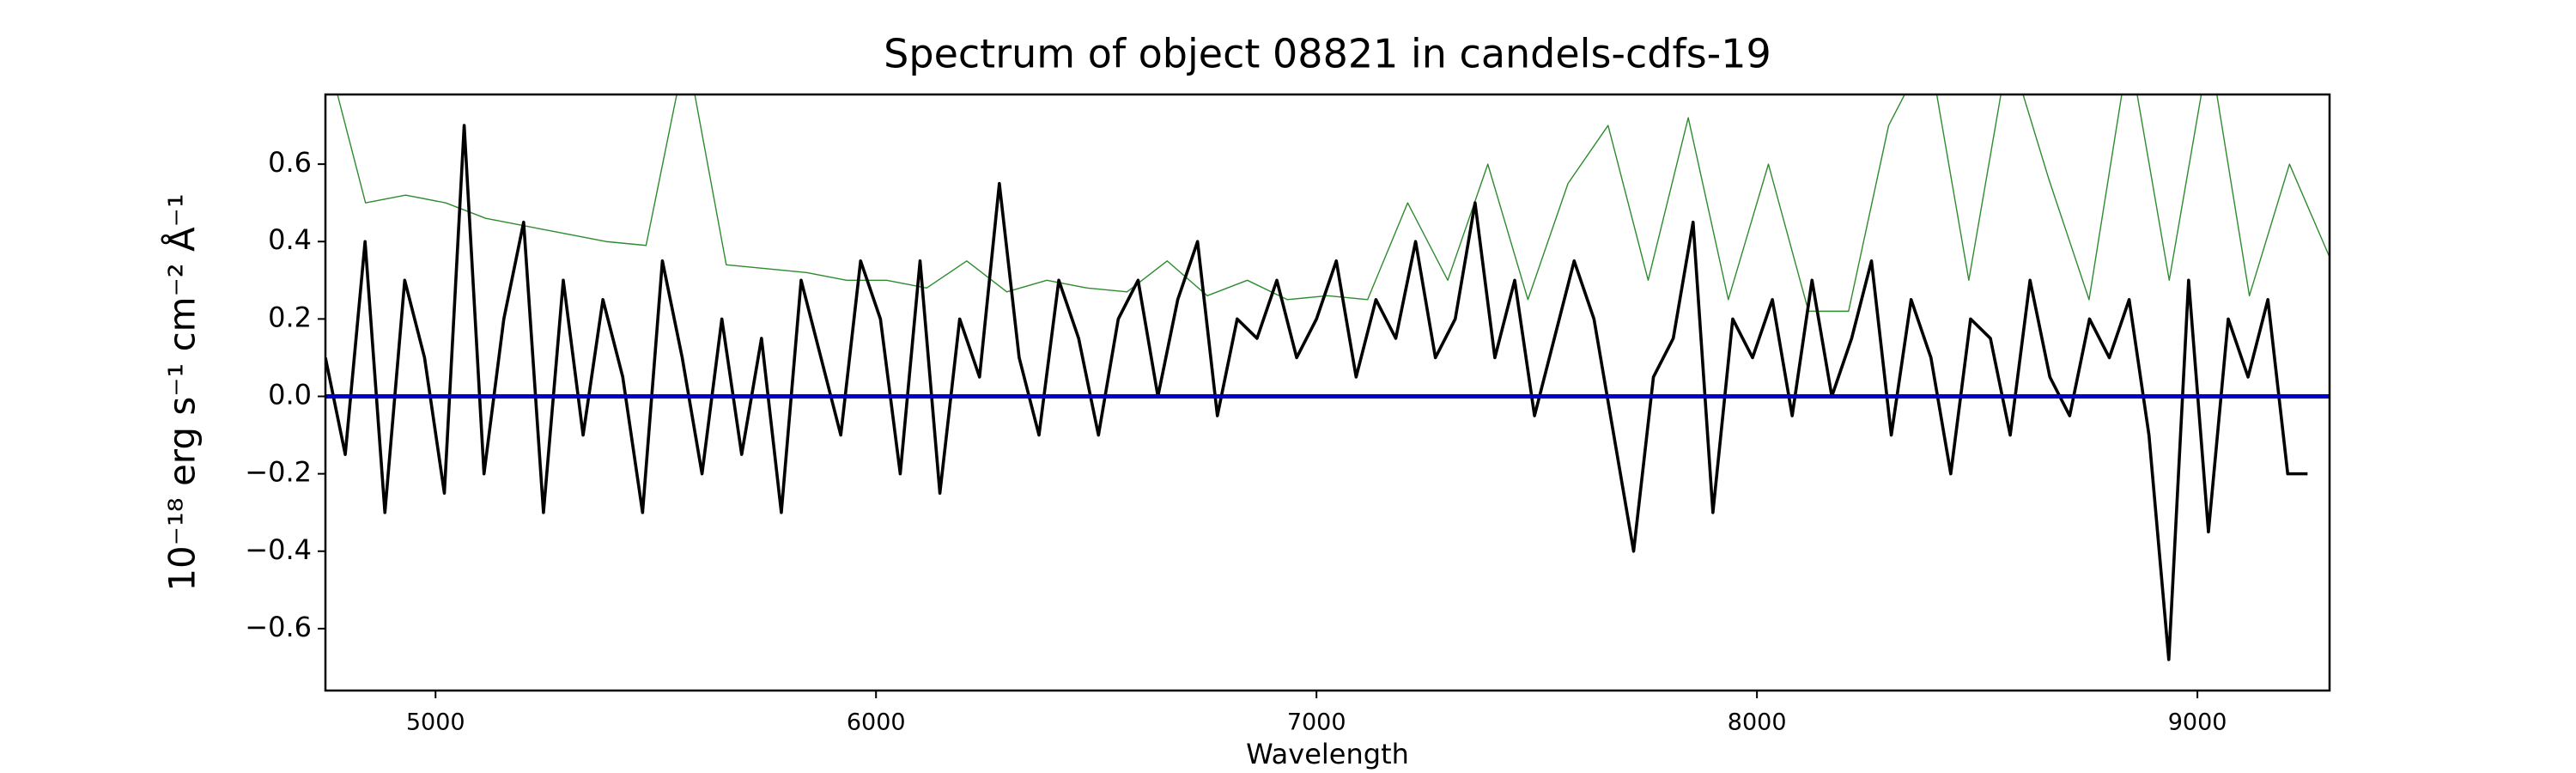 The width and height of the screenshot is (2576, 773). Describe the element at coordinates (290, 395) in the screenshot. I see `y-tick-label: 0.0` at that location.